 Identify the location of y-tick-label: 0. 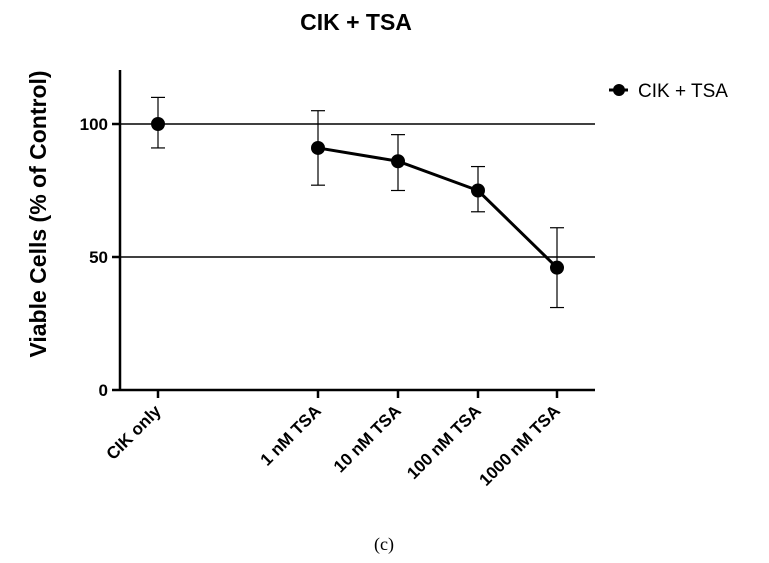
(103, 390).